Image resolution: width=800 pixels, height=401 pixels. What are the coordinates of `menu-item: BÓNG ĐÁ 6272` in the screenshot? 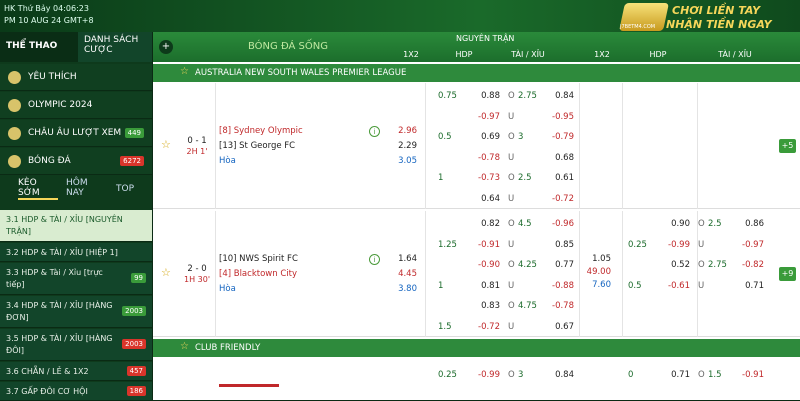 It's located at (76, 161).